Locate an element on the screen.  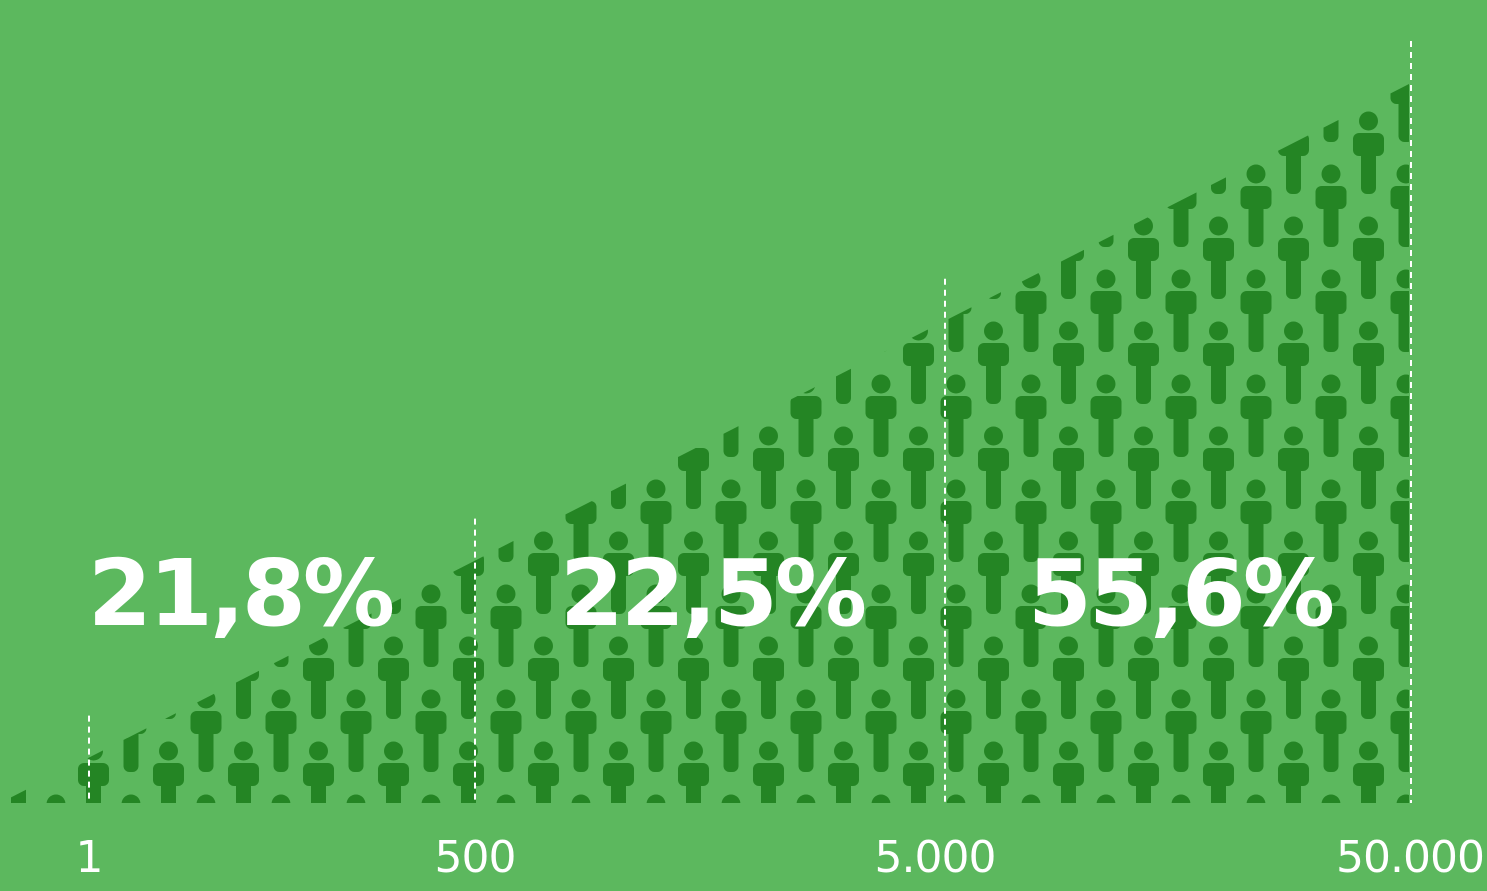
x-tick-label: 1 is located at coordinates (89, 857).